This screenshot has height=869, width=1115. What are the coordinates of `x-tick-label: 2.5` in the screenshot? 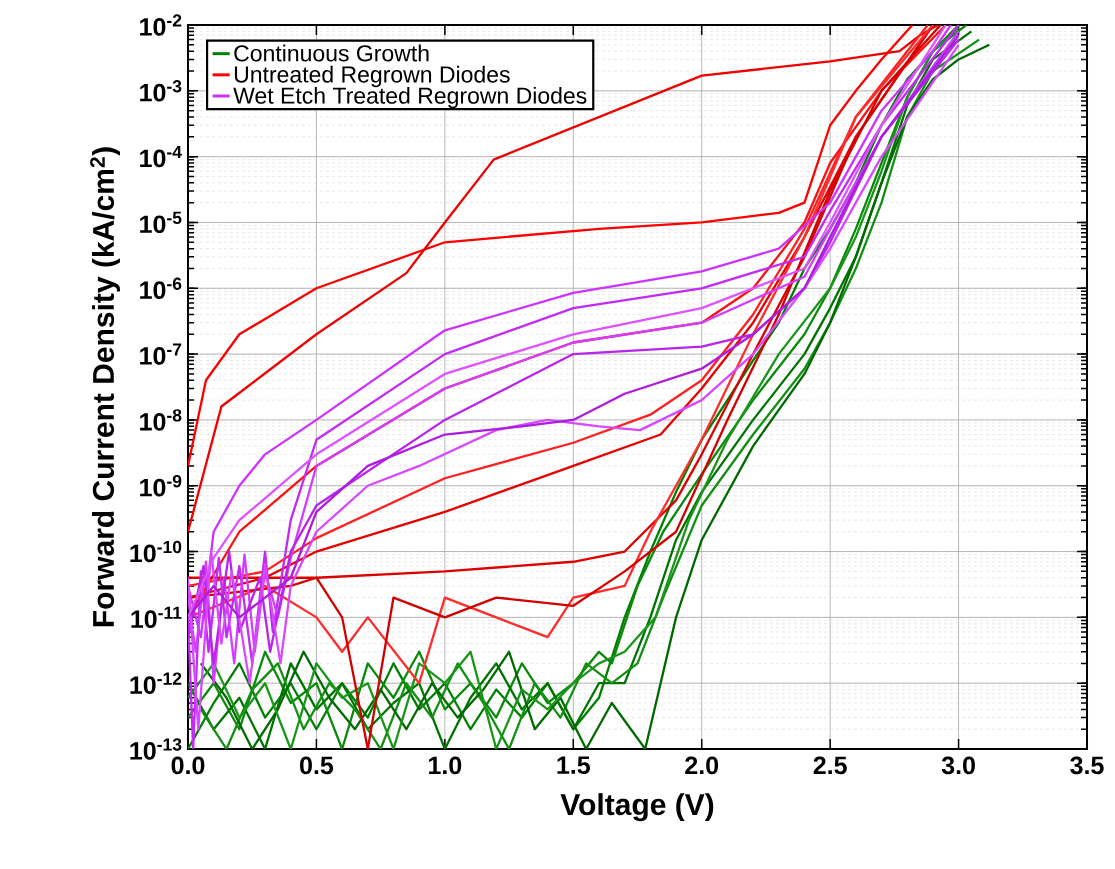 It's located at (830, 765).